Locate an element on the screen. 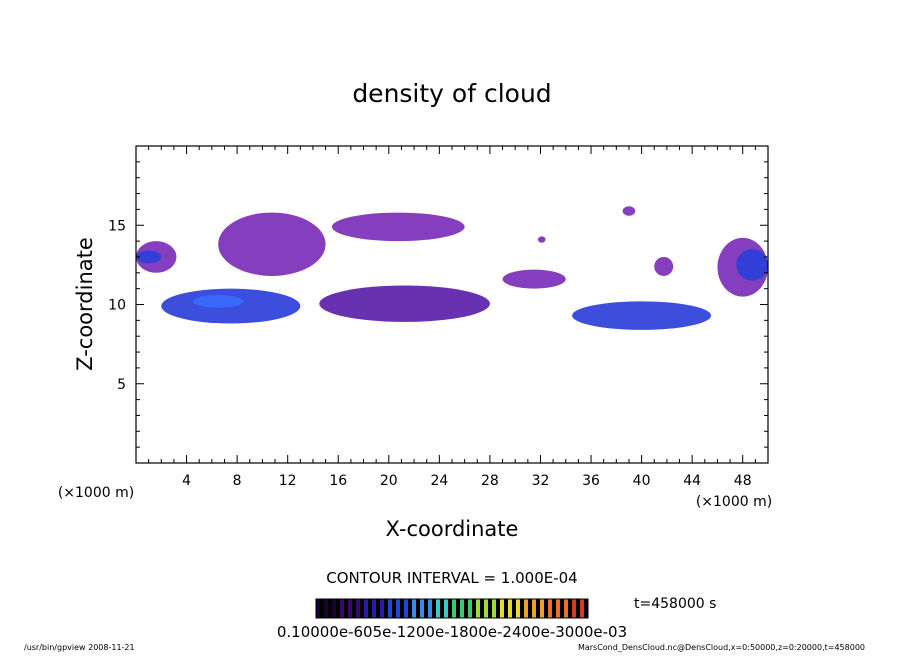 This screenshot has height=658, width=904. x-axis-label: X-coordinate is located at coordinates (452, 529).